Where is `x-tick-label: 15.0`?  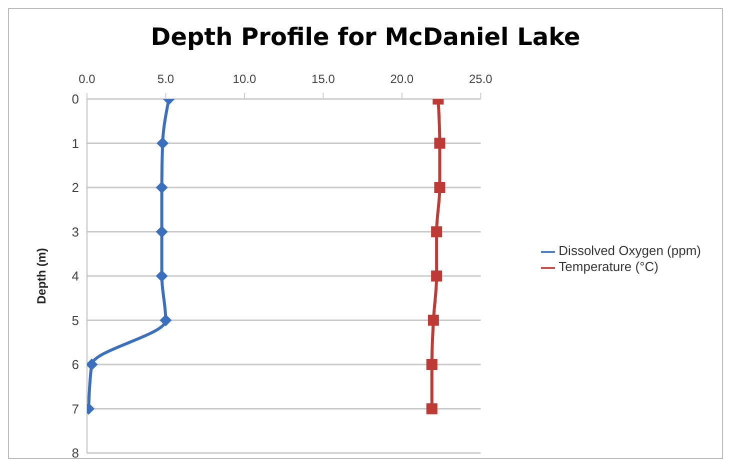
x-tick-label: 15.0 is located at coordinates (324, 79).